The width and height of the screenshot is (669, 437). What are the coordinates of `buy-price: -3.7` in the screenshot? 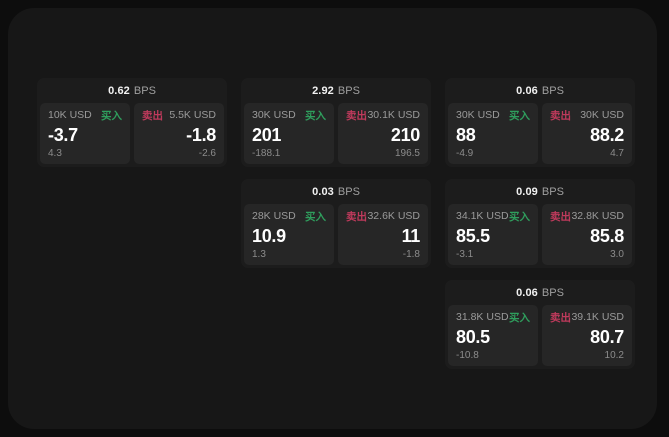 It's located at (63, 134).